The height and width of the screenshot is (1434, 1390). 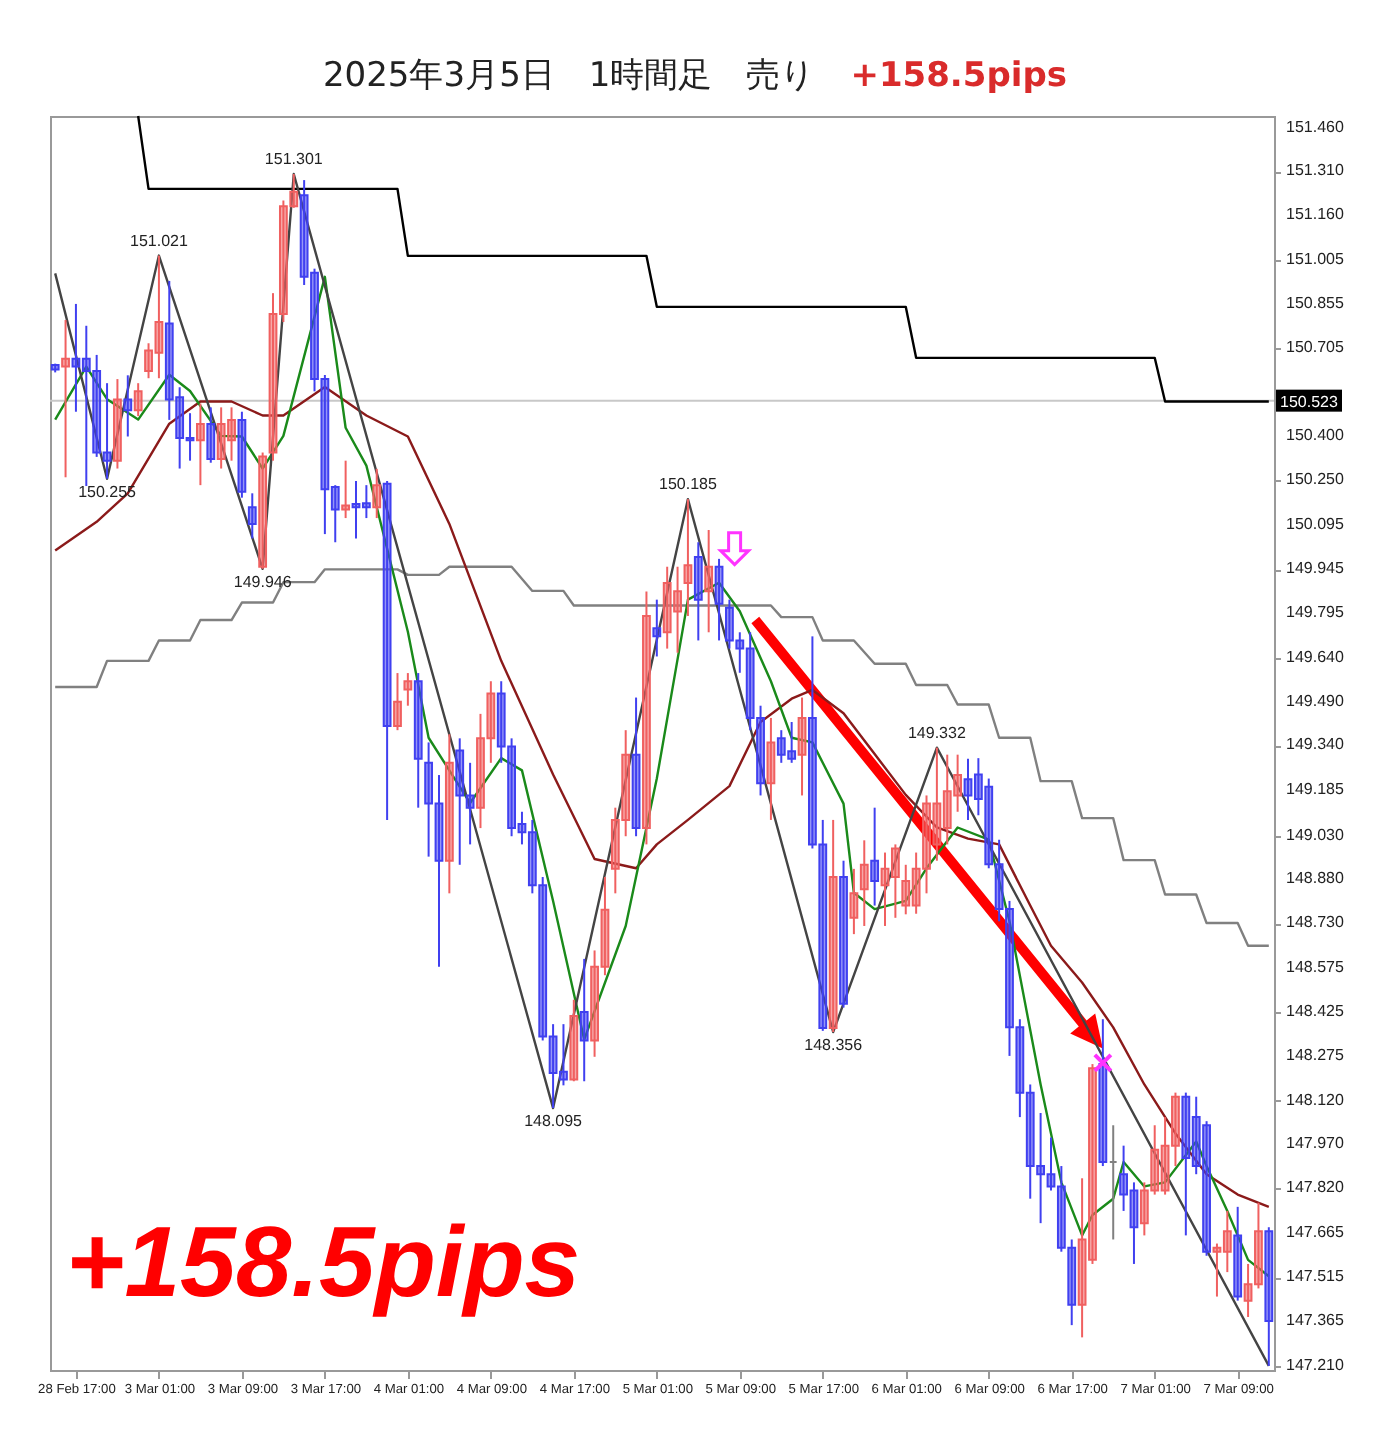 What do you see at coordinates (159, 240) in the screenshot?
I see `data-label: 151.021` at bounding box center [159, 240].